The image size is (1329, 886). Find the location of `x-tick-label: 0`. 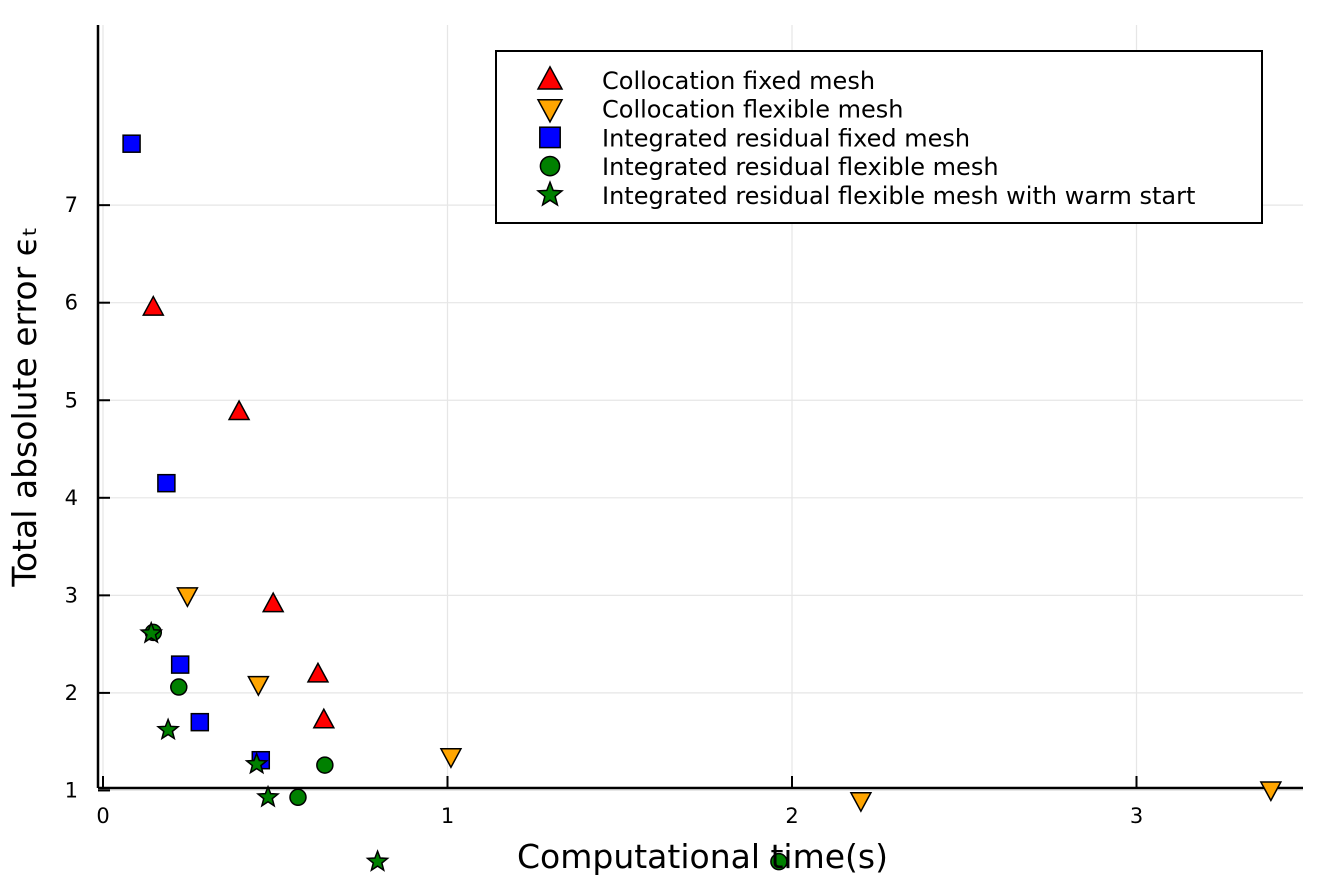

x-tick-label: 0 is located at coordinates (102, 816).